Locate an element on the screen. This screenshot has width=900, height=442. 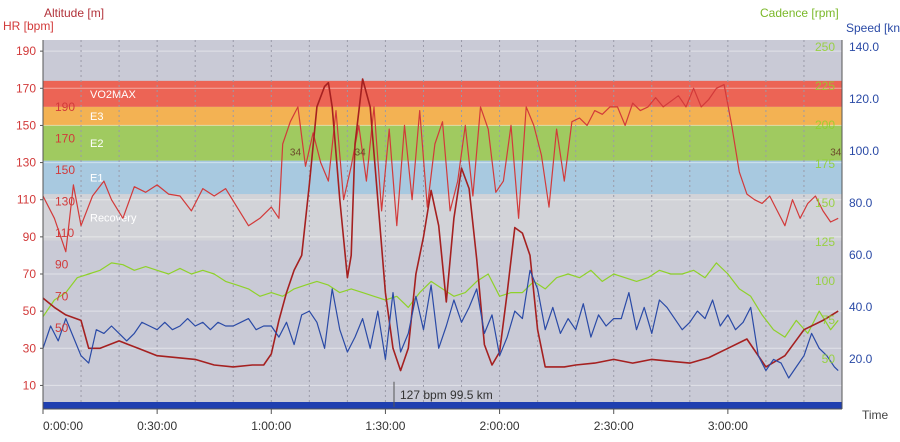
cadence-axis-title: Cadence [rpm] is located at coordinates (799, 13).